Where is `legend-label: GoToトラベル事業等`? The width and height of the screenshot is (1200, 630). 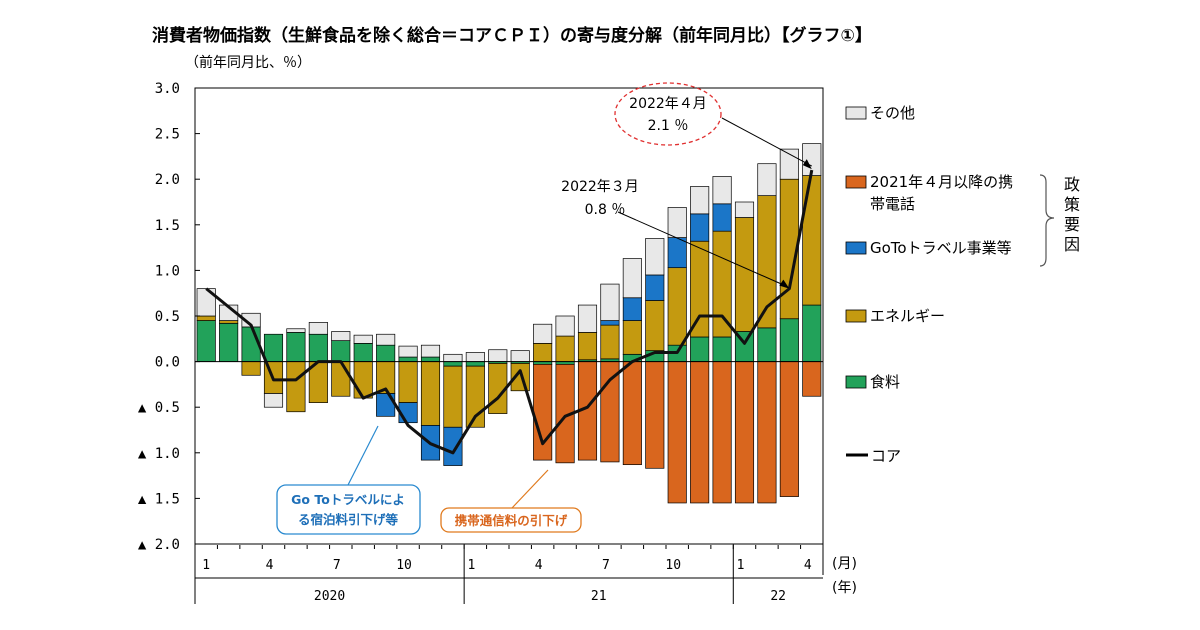 legend-label: GoToトラベル事業等 is located at coordinates (941, 248).